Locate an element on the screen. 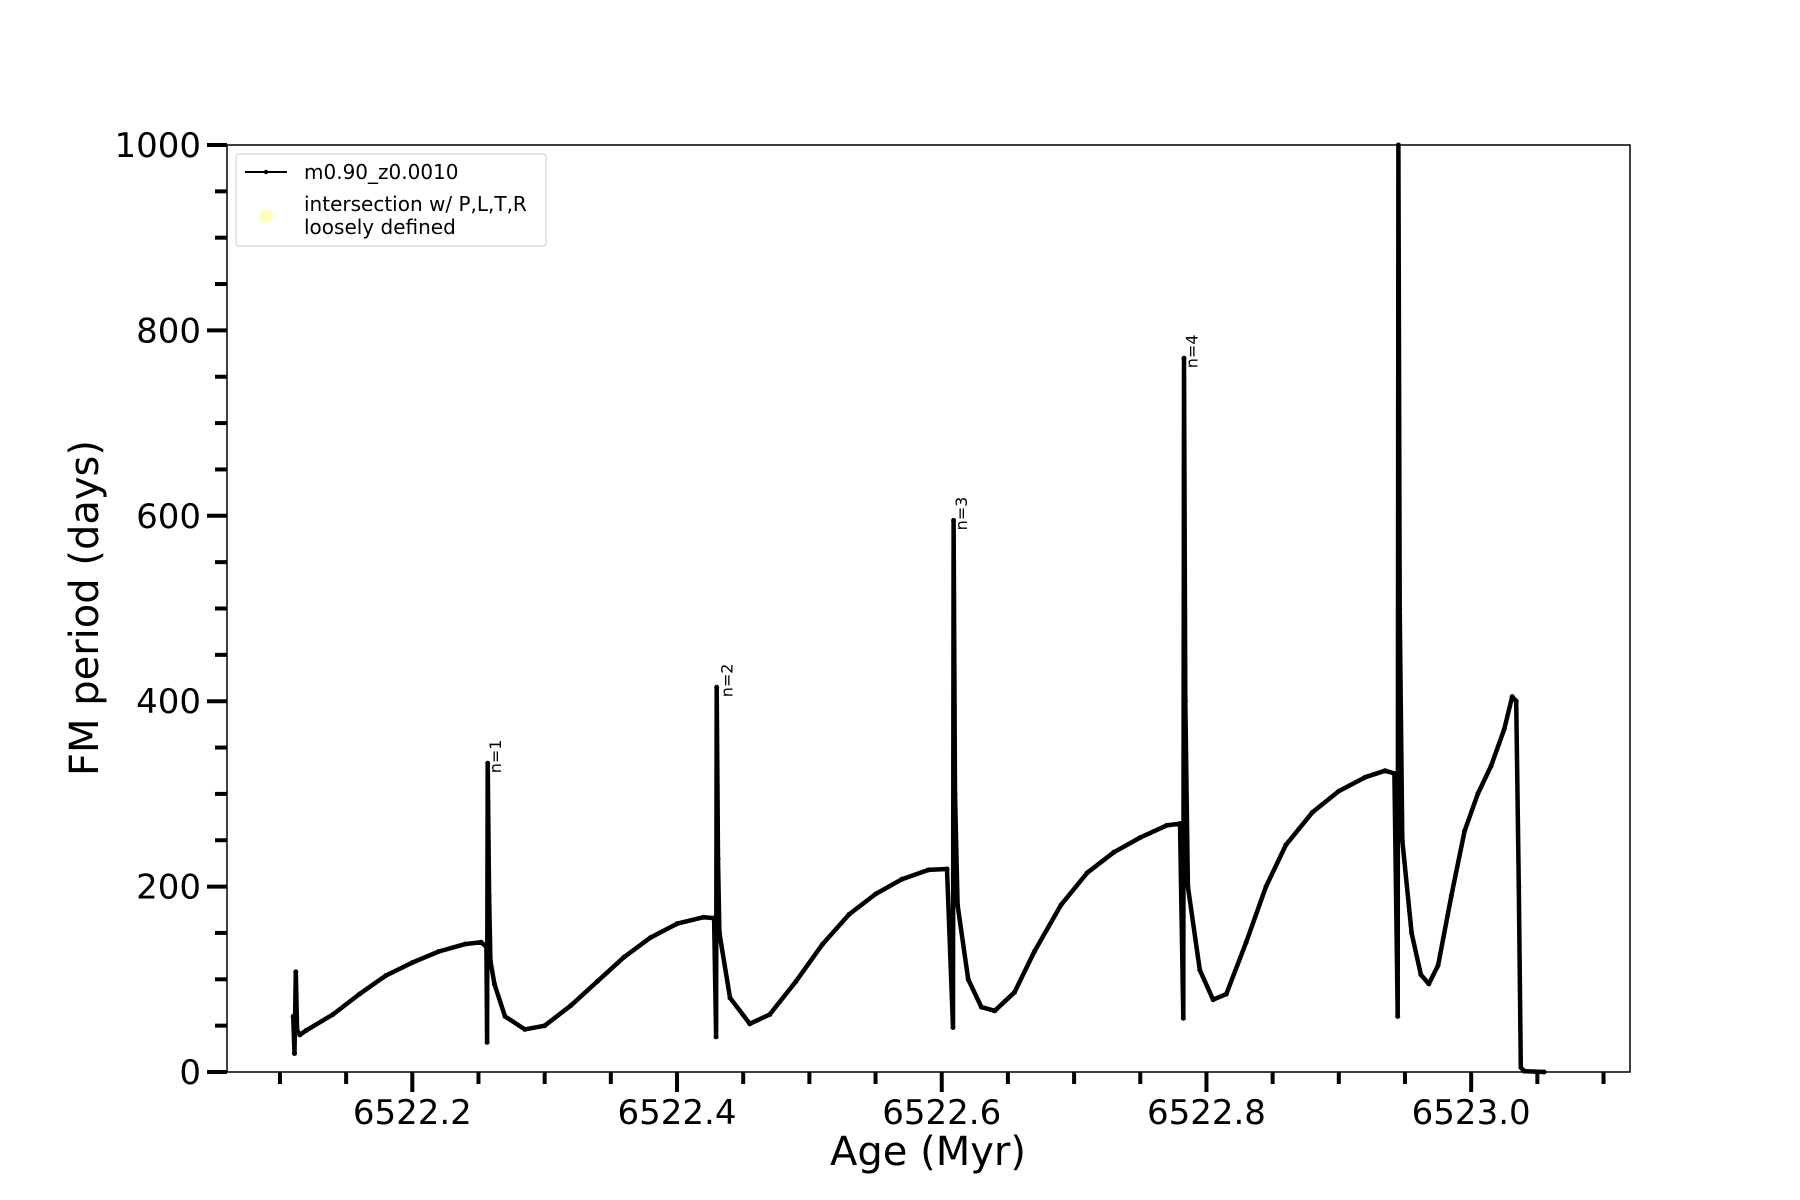 Image resolution: width=1800 pixels, height=1200 pixels. legend-entry-intersection-line2: loosely defined is located at coordinates (380, 227).